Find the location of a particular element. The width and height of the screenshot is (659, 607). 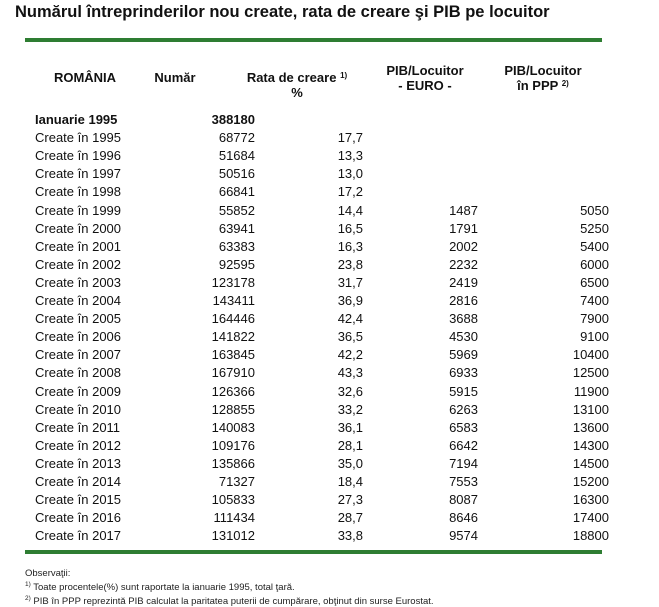

table-row: Create în 1999 55852 14,4 1487 5050 is located at coordinates (329, 211).